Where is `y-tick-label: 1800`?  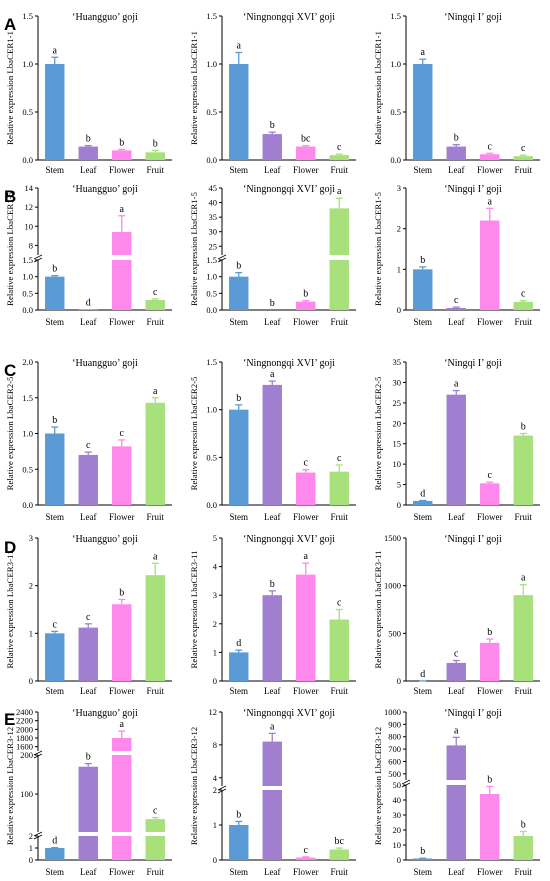 y-tick-label: 1800 is located at coordinates (24, 738).